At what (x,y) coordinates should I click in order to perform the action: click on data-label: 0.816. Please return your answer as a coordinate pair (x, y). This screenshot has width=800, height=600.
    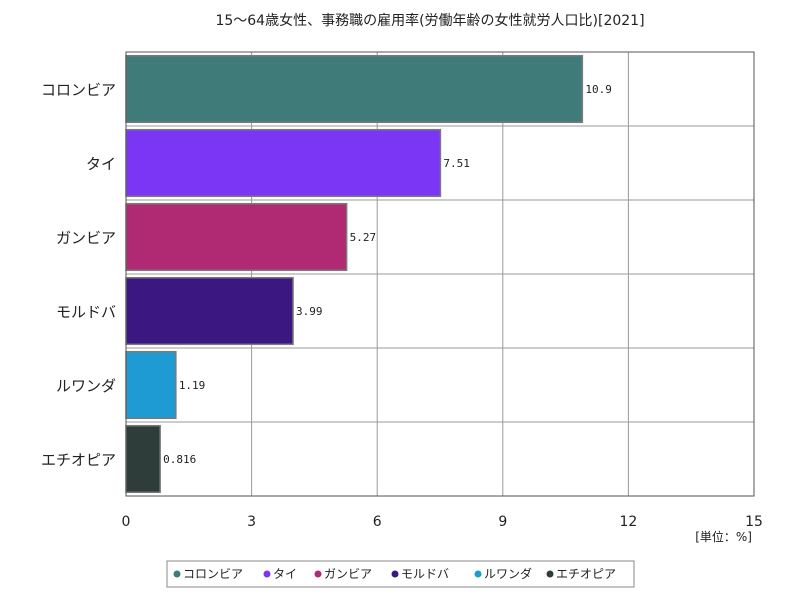
    Looking at the image, I should click on (179, 459).